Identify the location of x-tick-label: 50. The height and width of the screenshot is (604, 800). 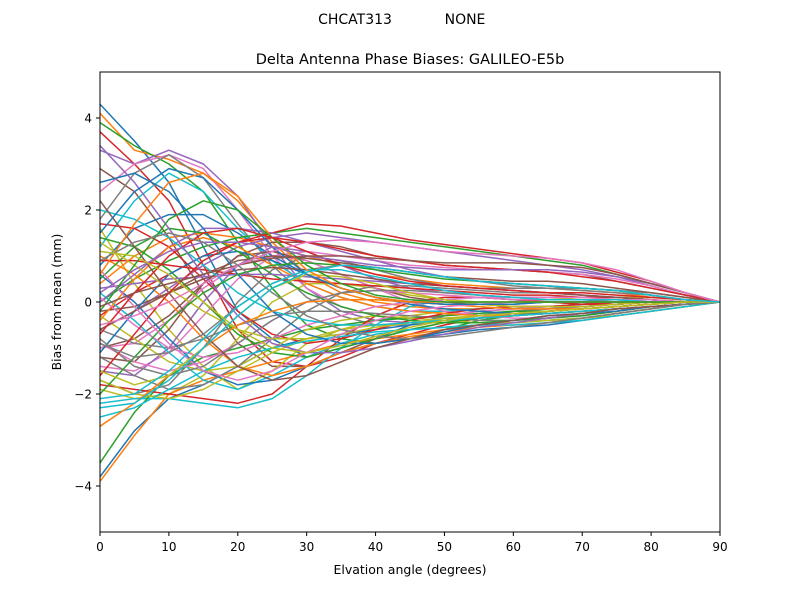
(444, 547).